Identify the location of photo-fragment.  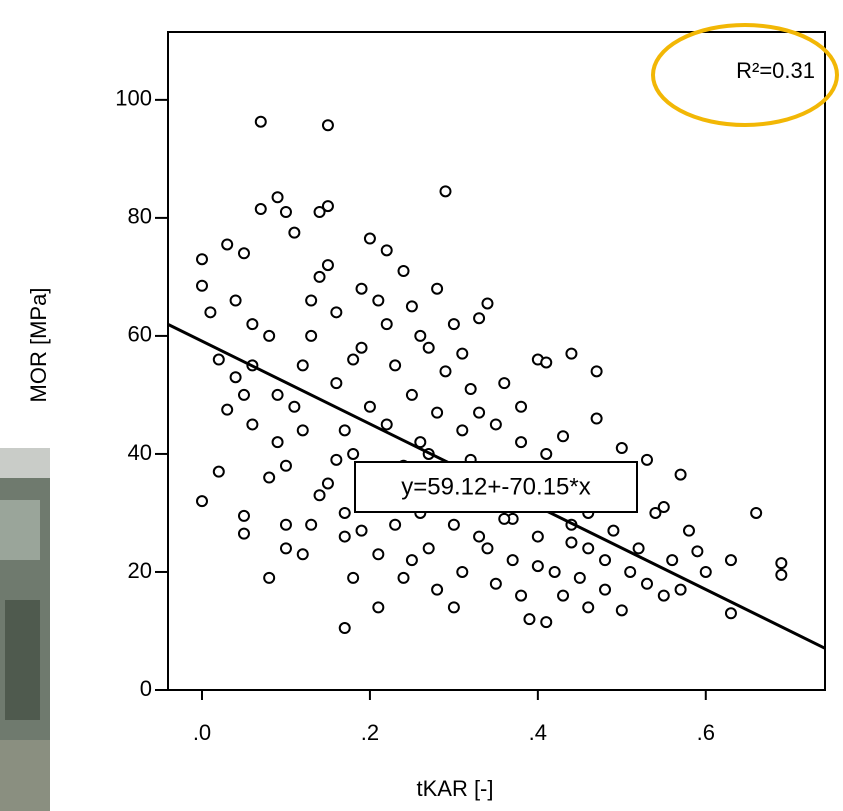
(25, 629).